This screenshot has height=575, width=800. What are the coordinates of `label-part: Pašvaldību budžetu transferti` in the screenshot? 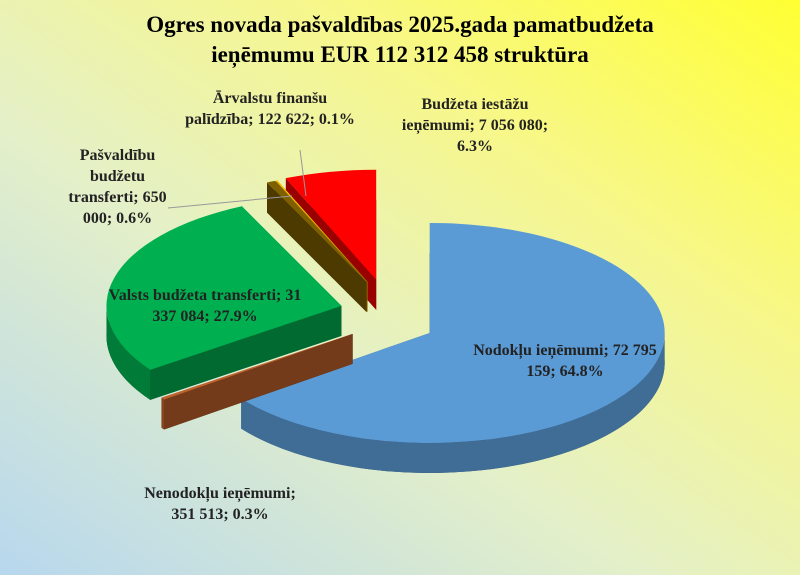 It's located at (112, 176).